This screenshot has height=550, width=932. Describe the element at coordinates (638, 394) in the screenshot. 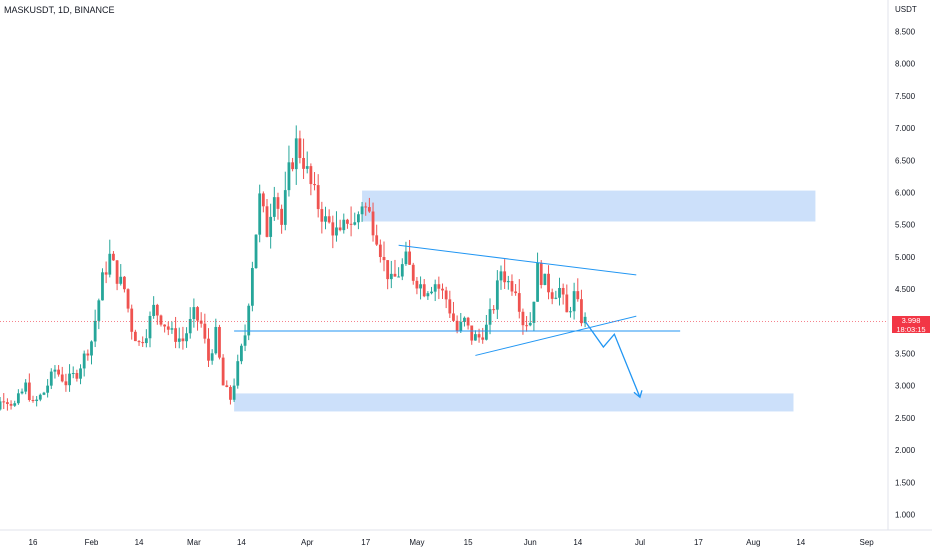

I see `projection-arrowhead` at that location.